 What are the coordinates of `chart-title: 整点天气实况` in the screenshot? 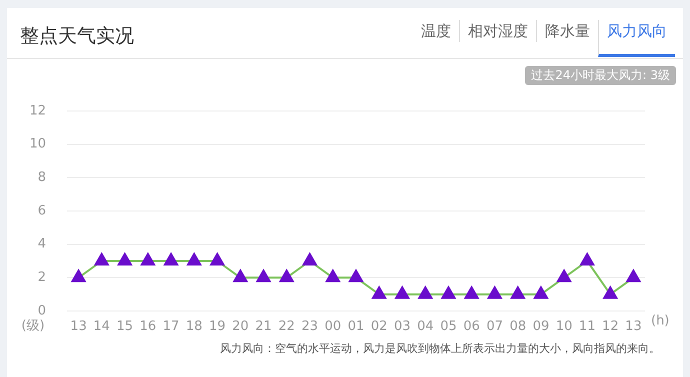 It's located at (77, 36).